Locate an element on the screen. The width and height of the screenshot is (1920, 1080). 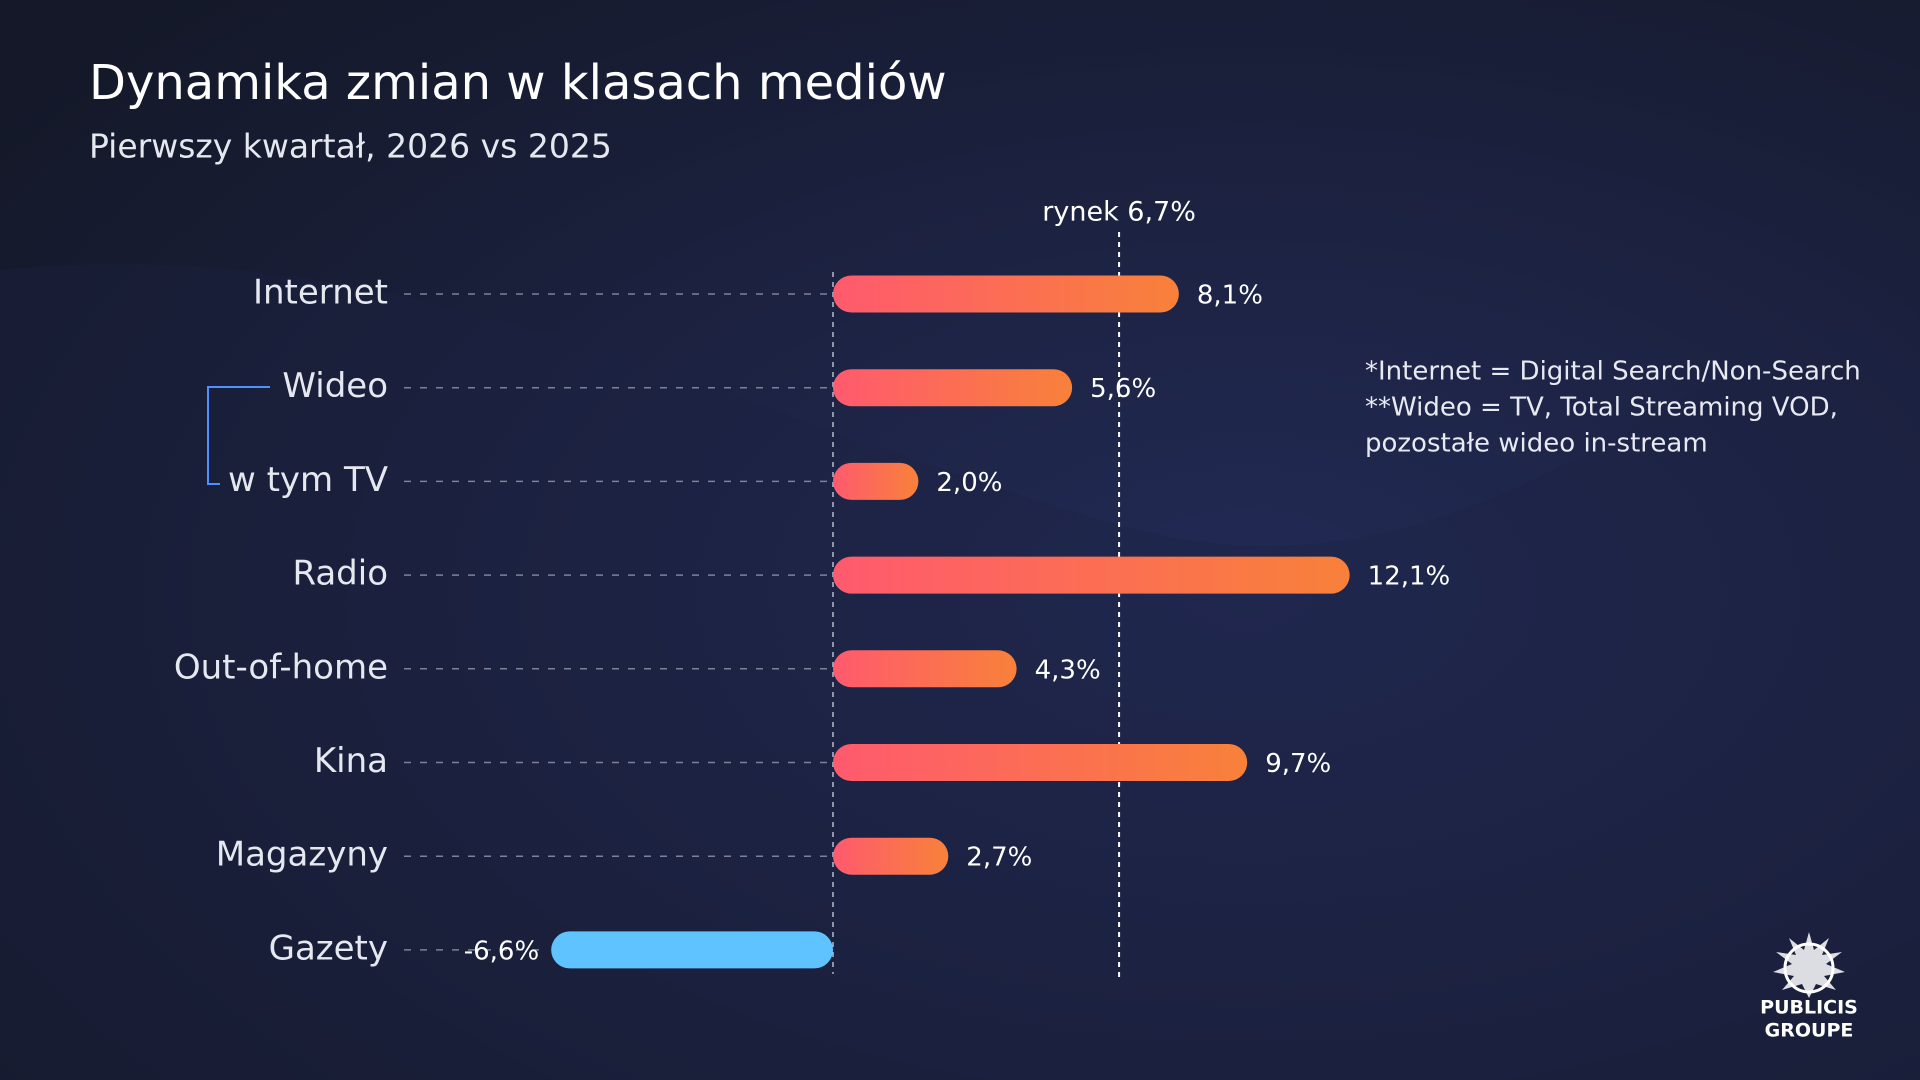
chart-title: Dynamika zmian w klasach mediów is located at coordinates (518, 83).